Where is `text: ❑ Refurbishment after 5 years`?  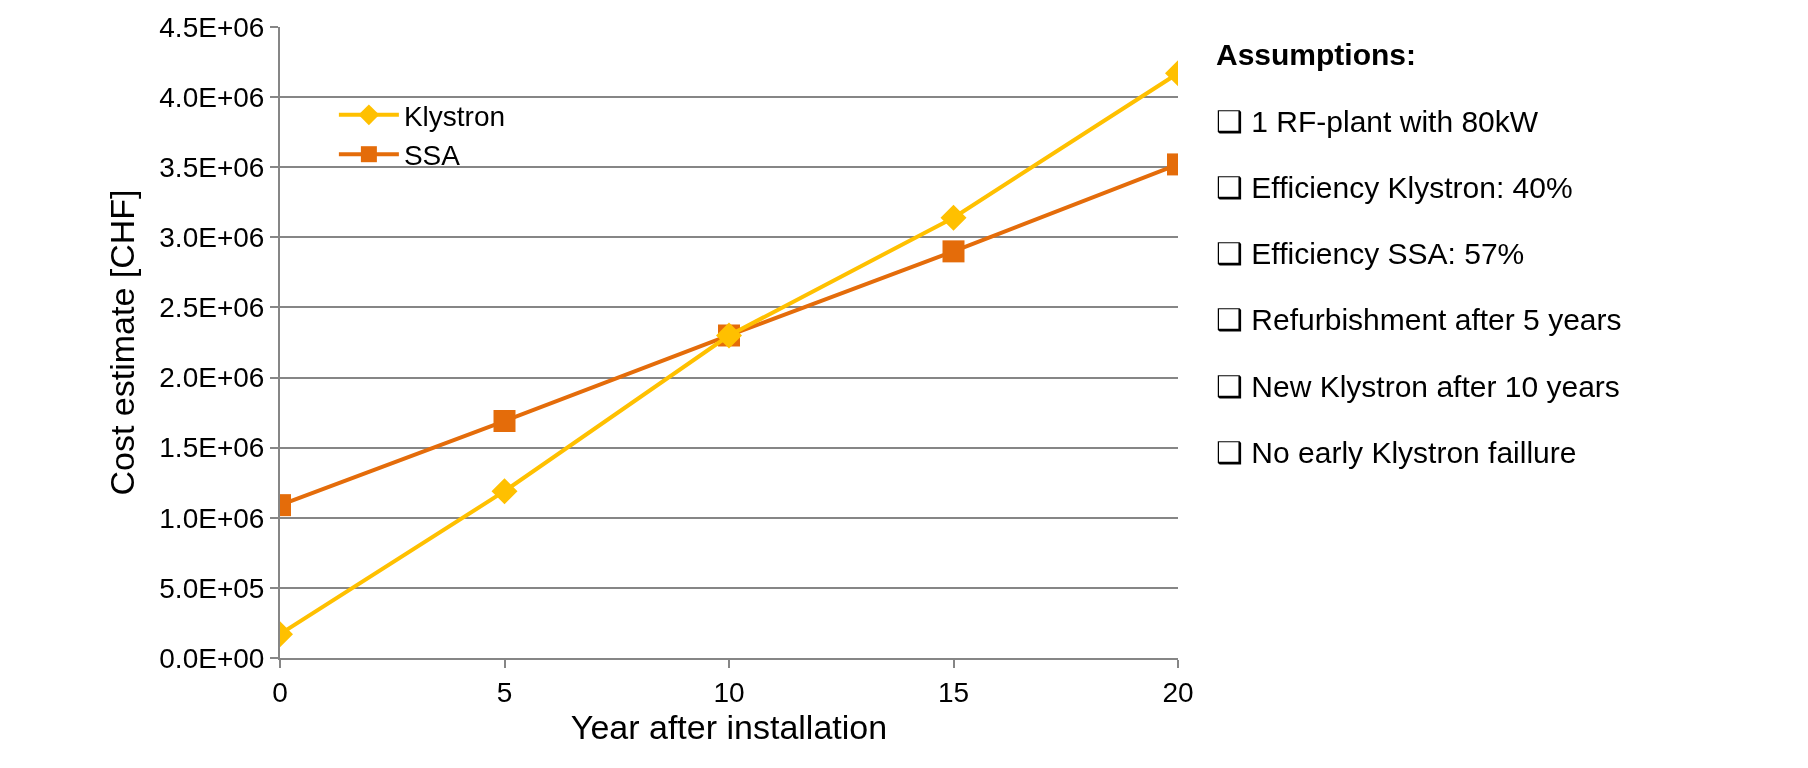
text: ❑ Refurbishment after 5 years is located at coordinates (1419, 319).